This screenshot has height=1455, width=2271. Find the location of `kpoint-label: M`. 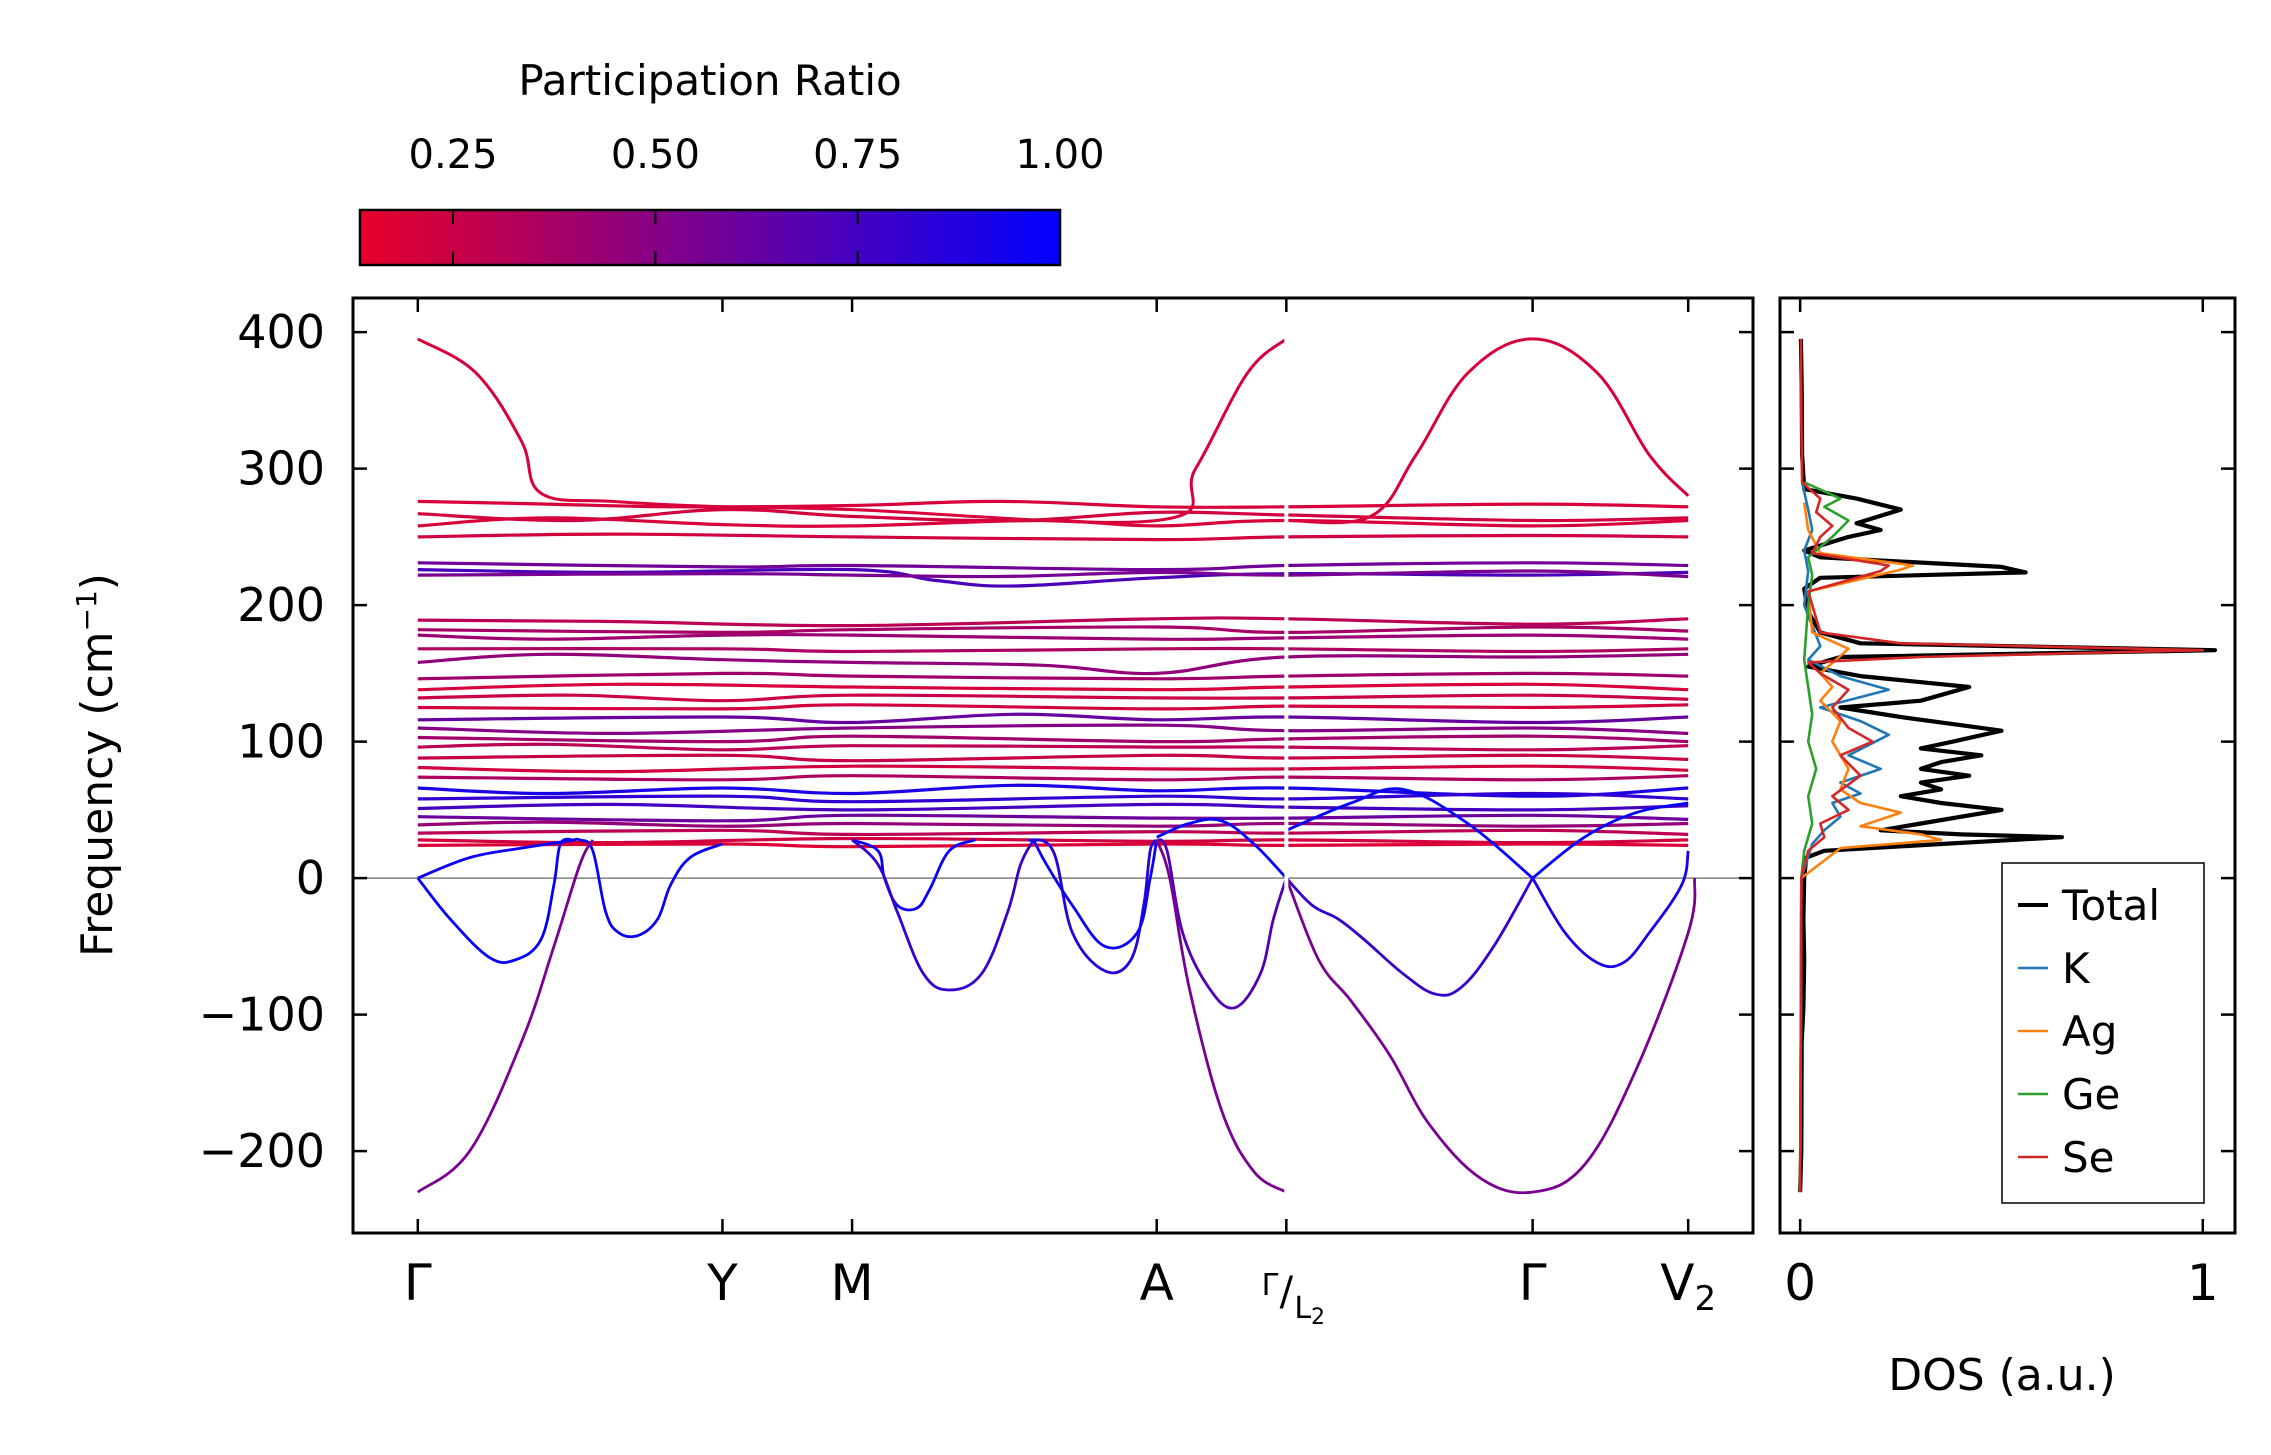

kpoint-label: M is located at coordinates (852, 1283).